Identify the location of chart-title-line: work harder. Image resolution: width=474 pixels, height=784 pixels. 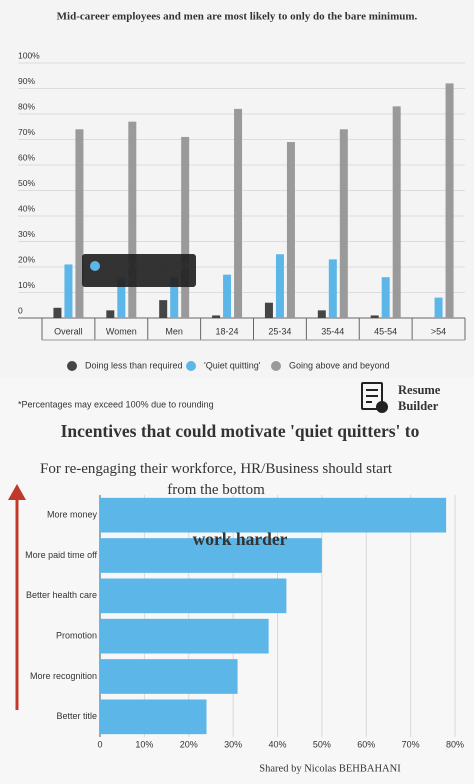
(240, 539).